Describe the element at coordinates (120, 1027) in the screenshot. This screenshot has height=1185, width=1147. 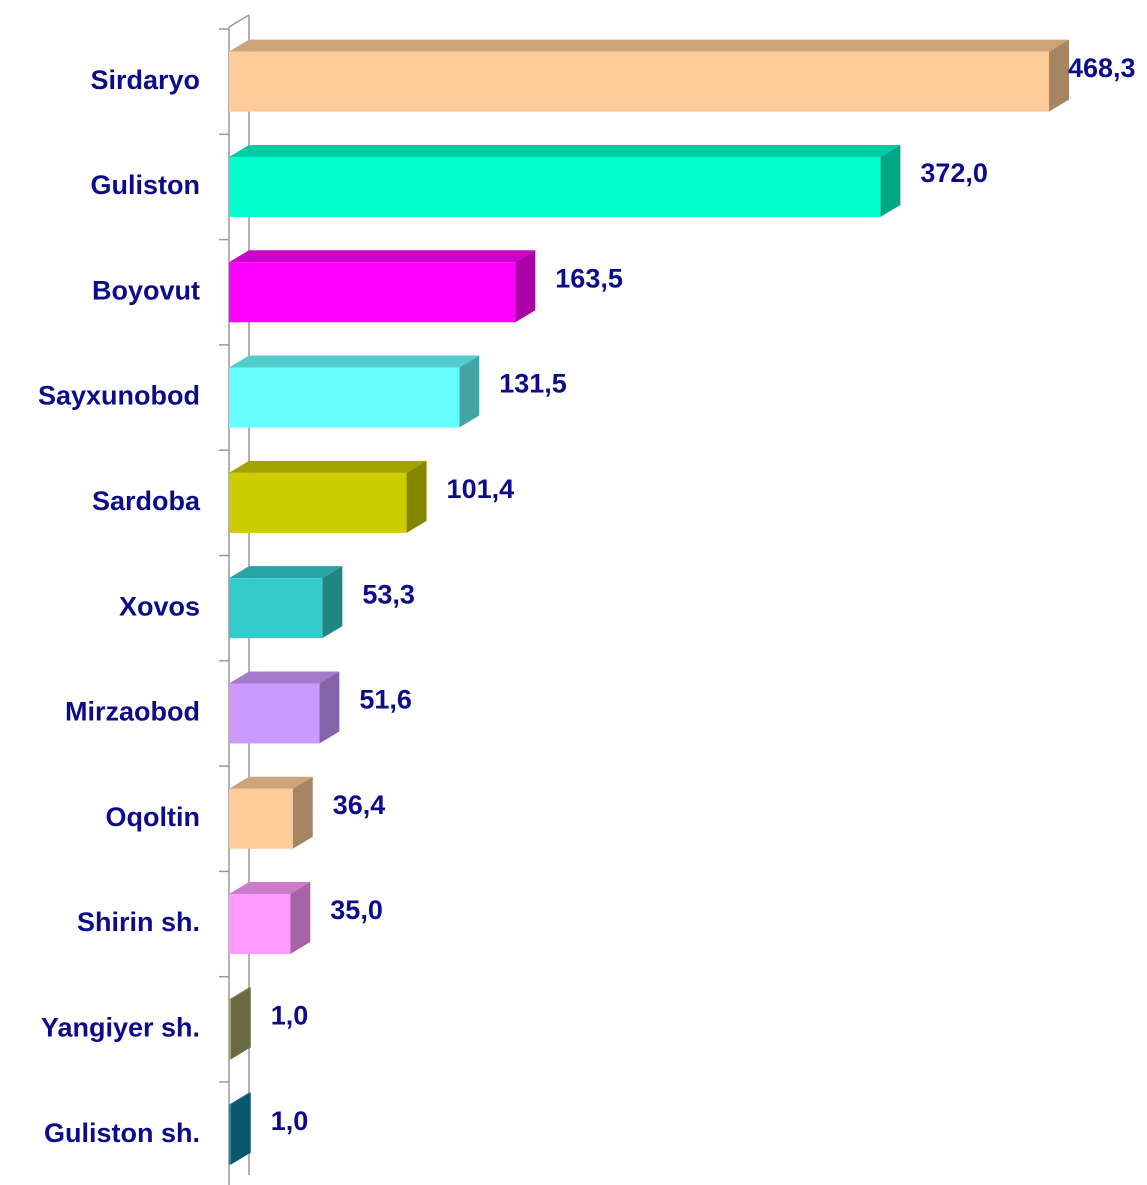
I see `category-label: Yangiyer sh.` at that location.